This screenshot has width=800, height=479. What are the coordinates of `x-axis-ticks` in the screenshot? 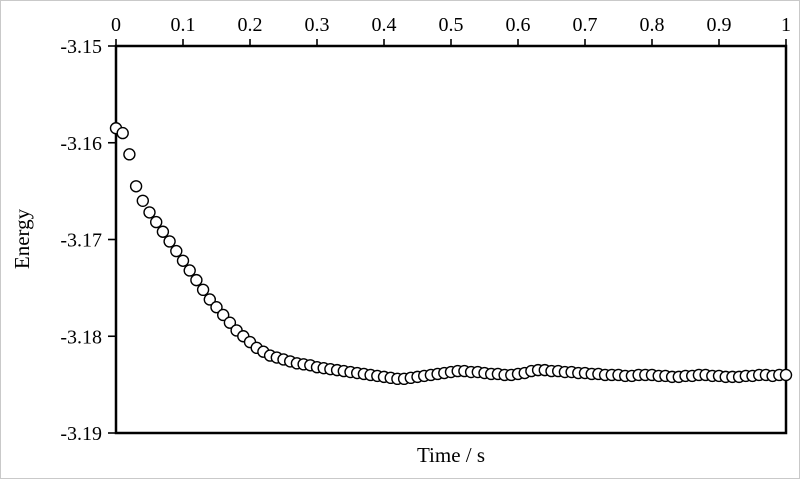 It's located at (451, 42).